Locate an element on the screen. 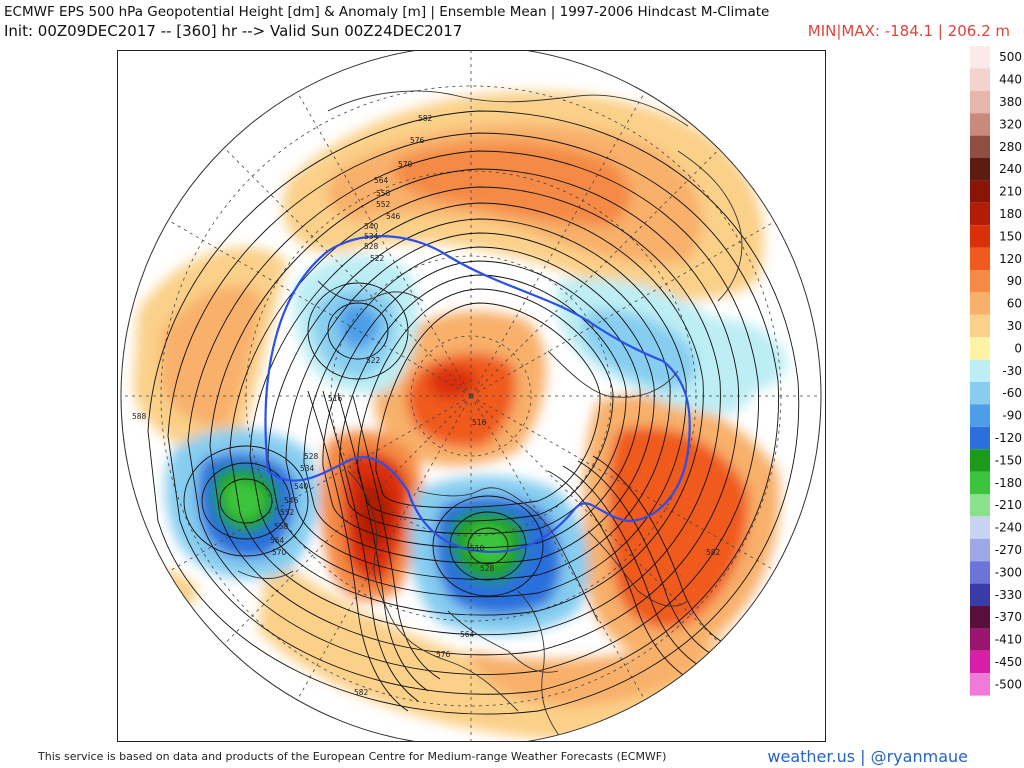 The height and width of the screenshot is (768, 1024). legend-label: -180 is located at coordinates (1008, 483).